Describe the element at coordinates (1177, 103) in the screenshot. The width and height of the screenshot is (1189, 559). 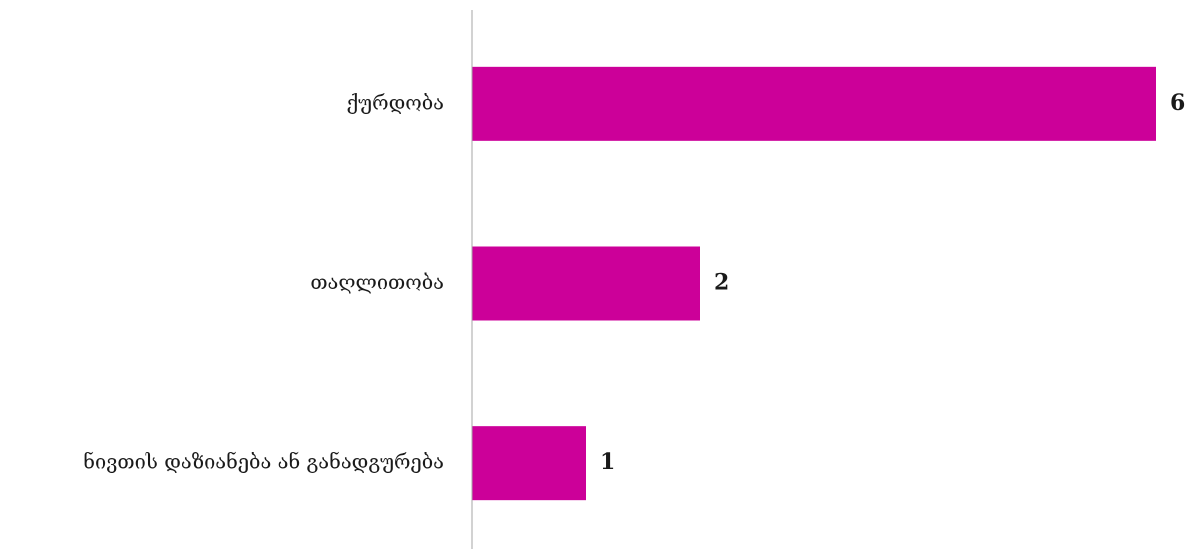
I see `value-label-0: 6` at that location.